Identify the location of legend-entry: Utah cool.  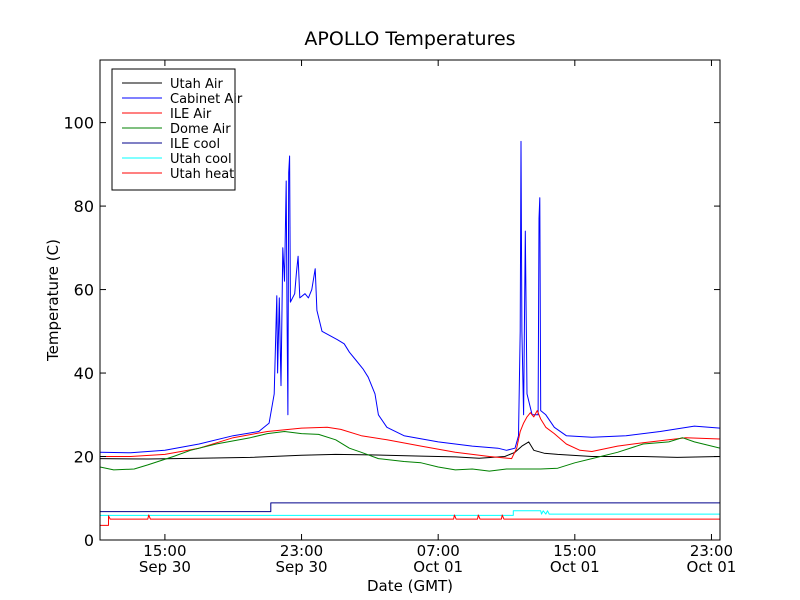
(201, 159).